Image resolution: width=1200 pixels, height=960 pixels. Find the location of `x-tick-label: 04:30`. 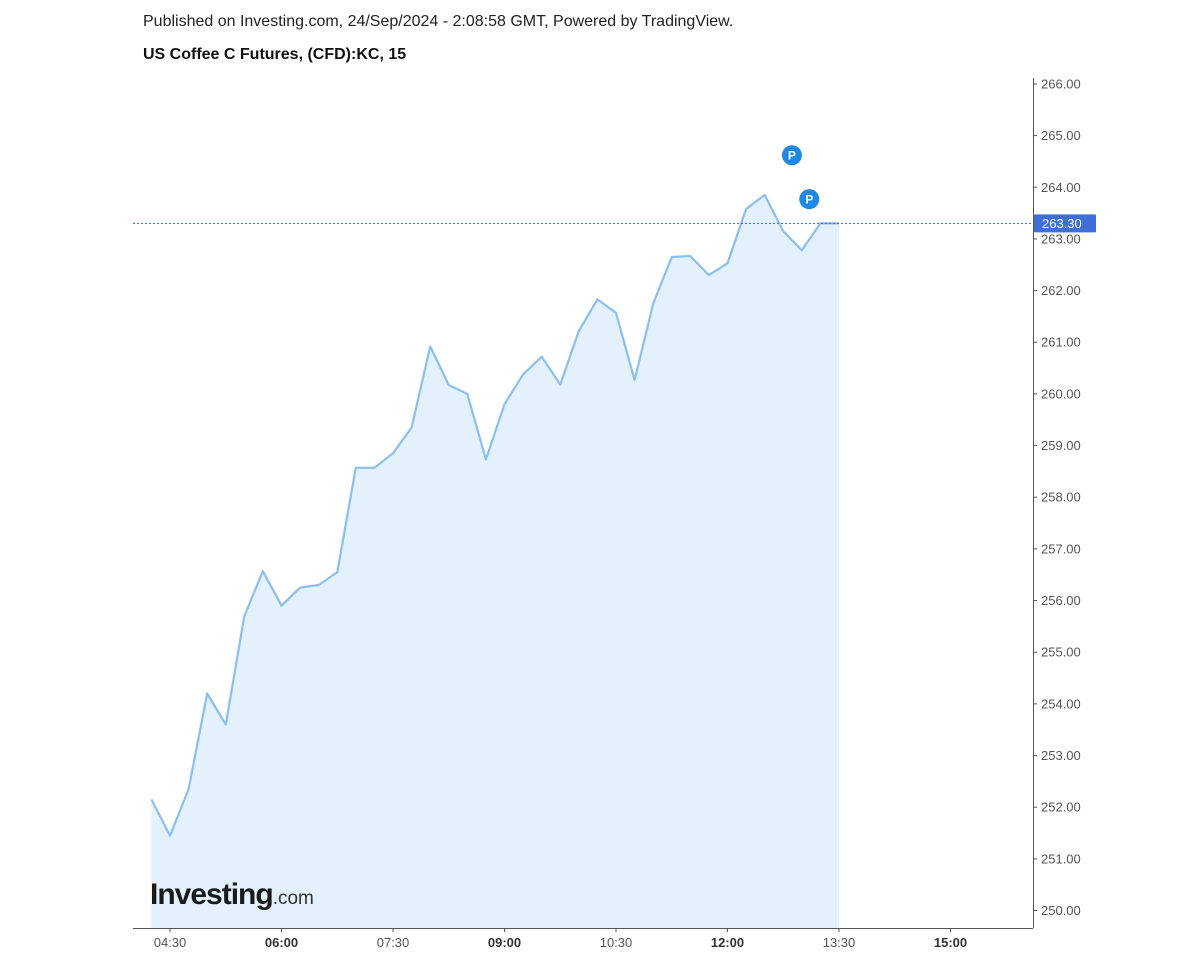

x-tick-label: 04:30 is located at coordinates (170, 942).